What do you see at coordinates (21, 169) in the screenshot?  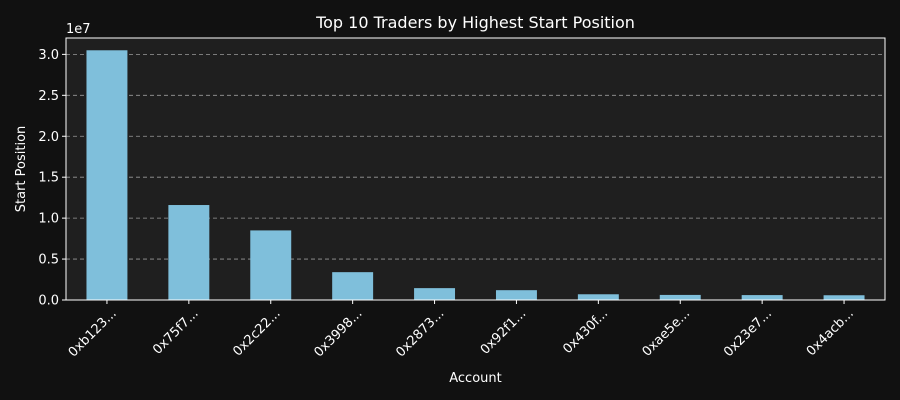 I see `y-axis-label: Start Position` at bounding box center [21, 169].